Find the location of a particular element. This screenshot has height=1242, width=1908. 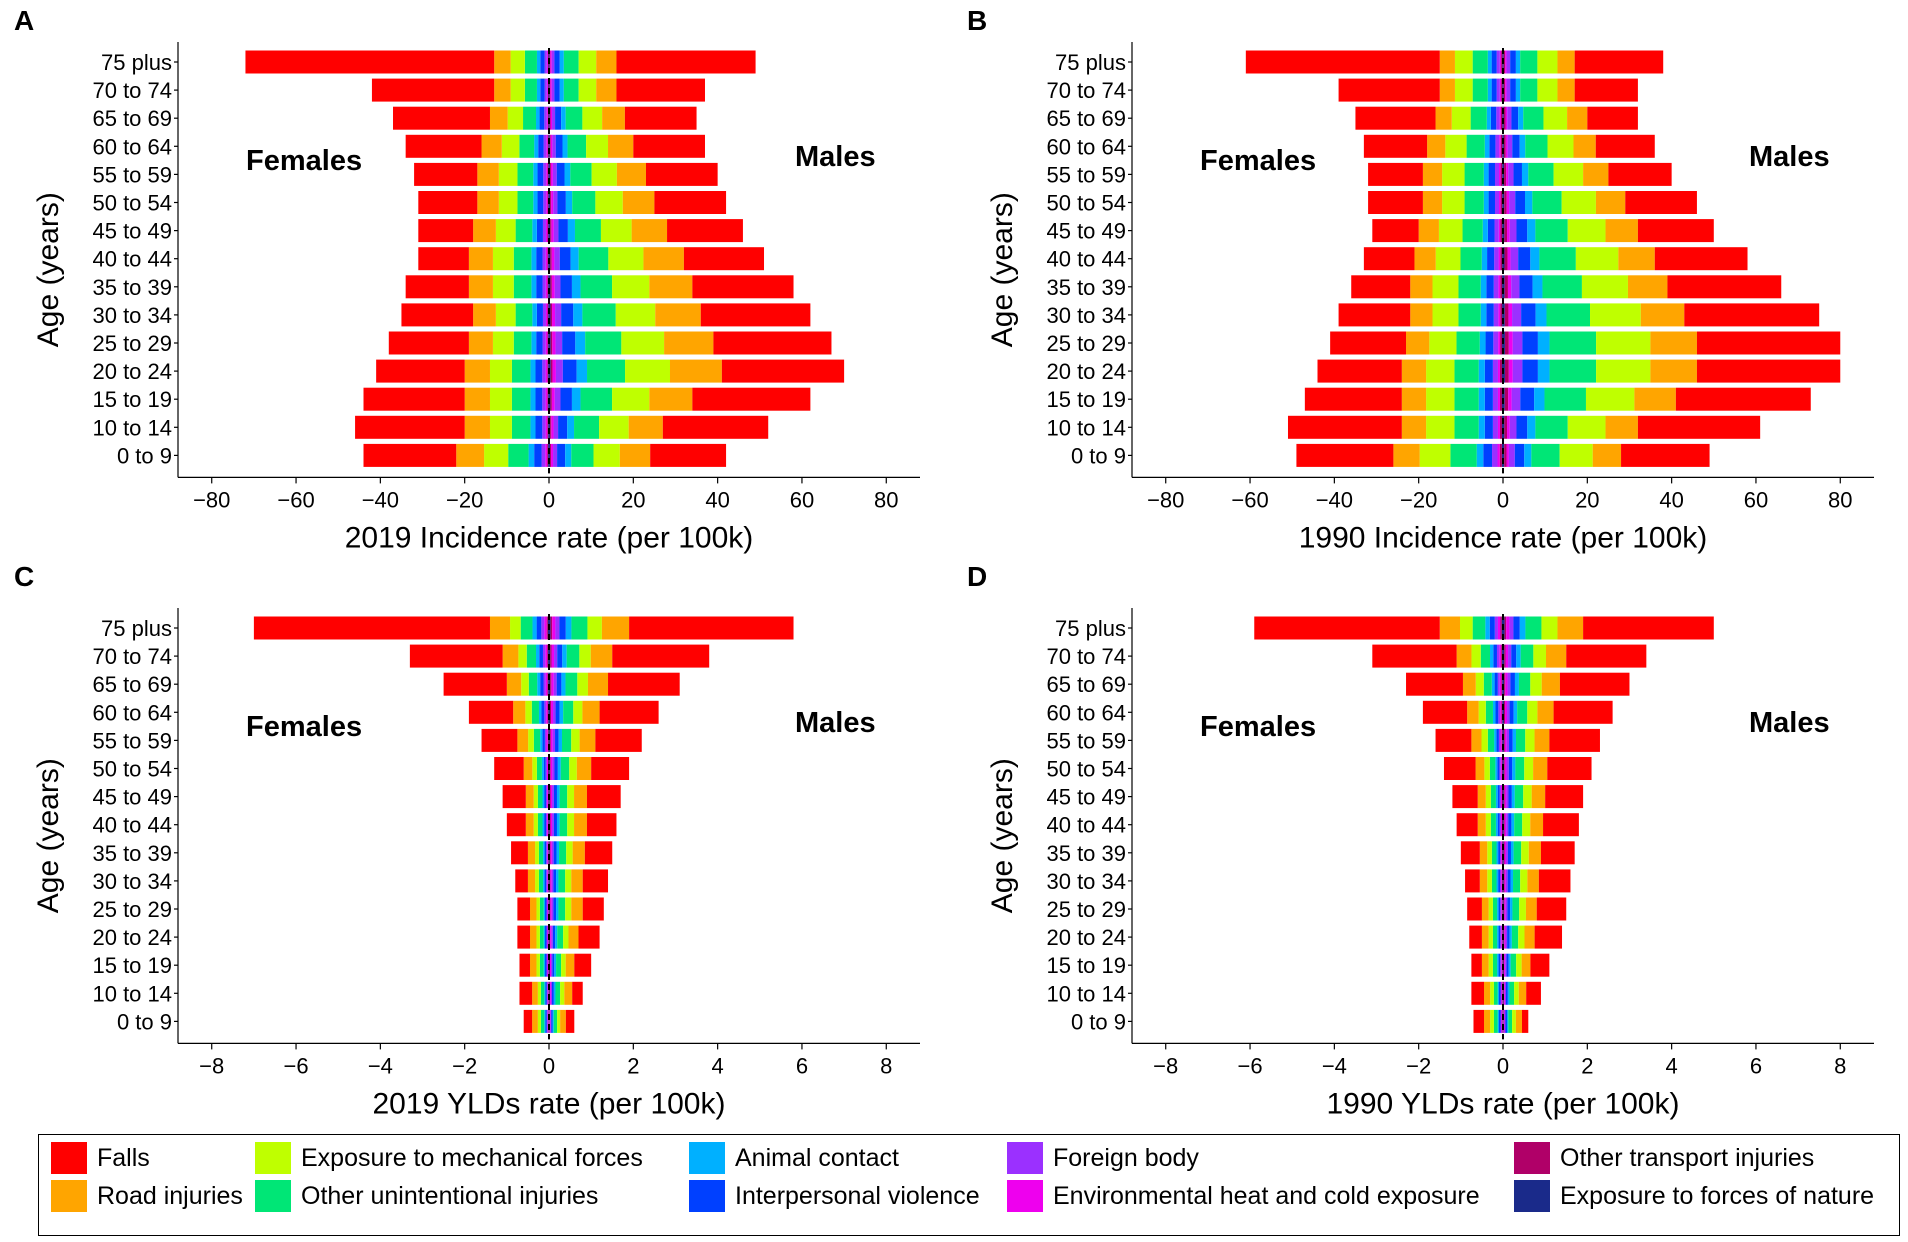

x-tick-label: 20 is located at coordinates (633, 499).